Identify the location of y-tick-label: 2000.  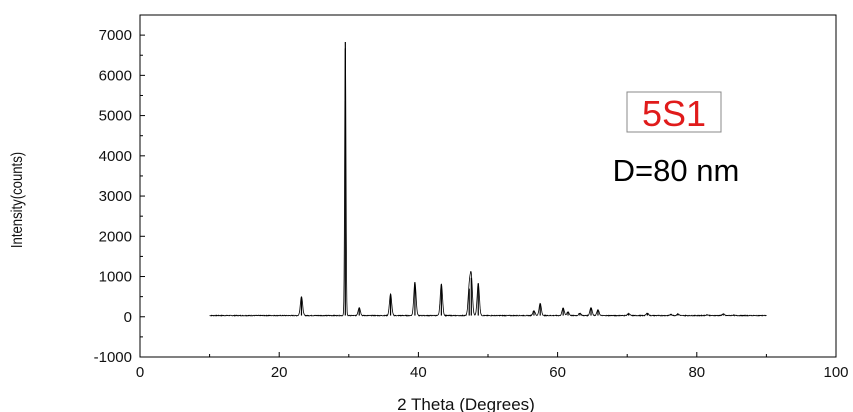
(115, 236).